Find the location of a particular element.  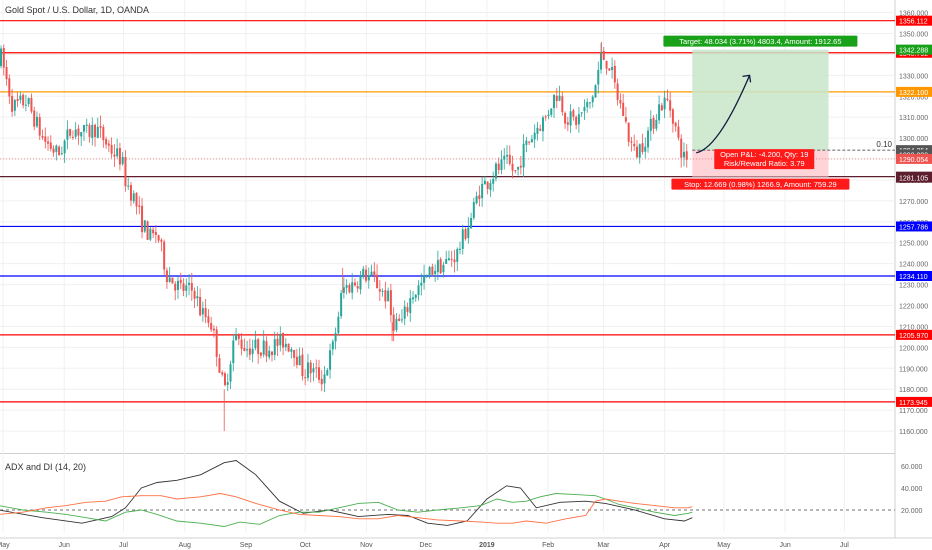

level-price-tag-label: 1322.100 is located at coordinates (913, 93).